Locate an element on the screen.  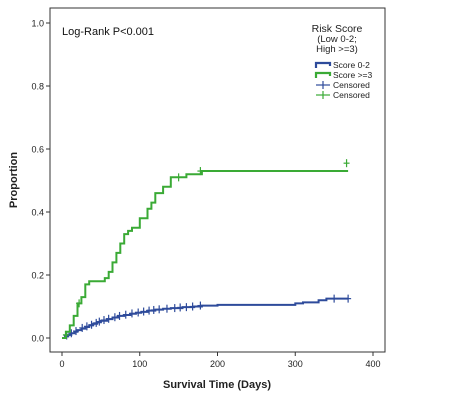
y-tick-label: 0.6 is located at coordinates (37, 150).